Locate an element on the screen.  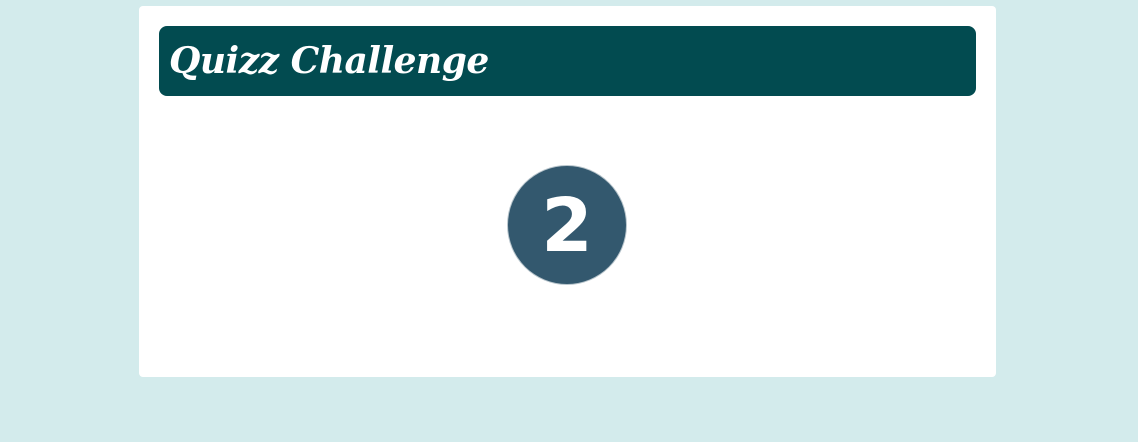
countdown-circle: 2 is located at coordinates (567, 225).